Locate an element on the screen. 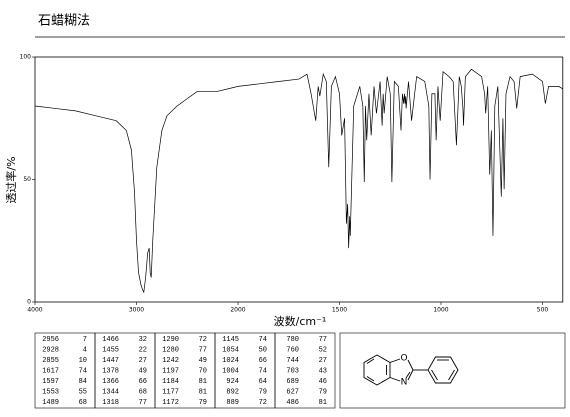  y-tick-label: 50 is located at coordinates (27, 179).